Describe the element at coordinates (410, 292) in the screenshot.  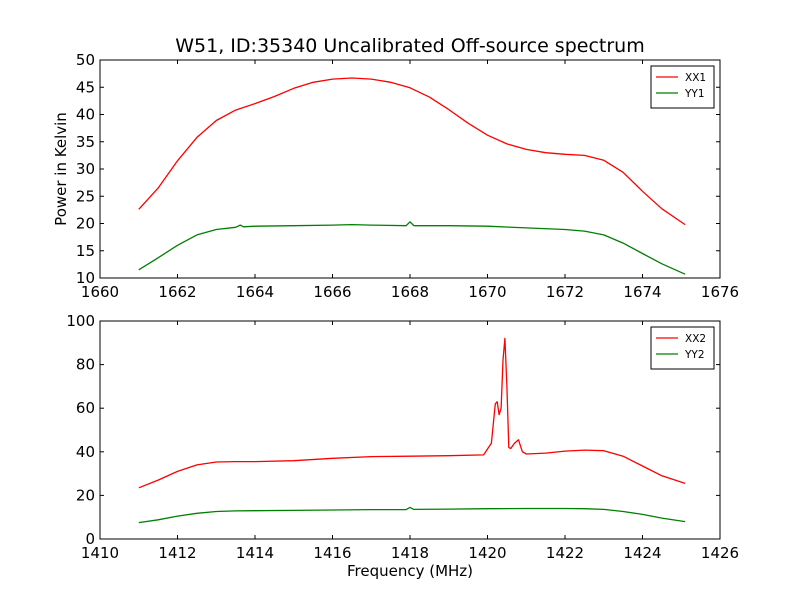
I see `top-x-tick-label: 1668` at that location.